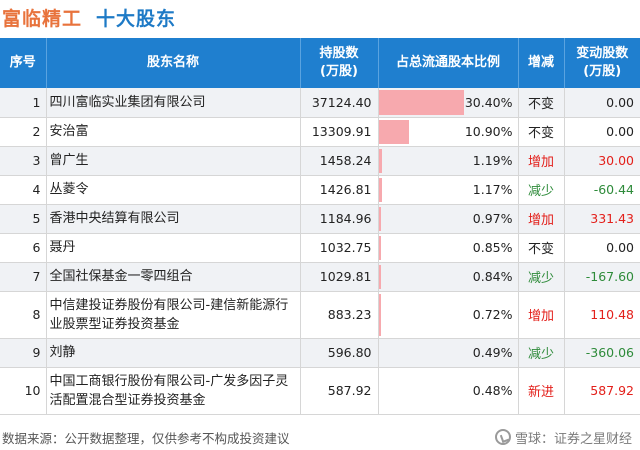  What do you see at coordinates (339, 132) in the screenshot?
I see `holder-shares: 13309.91` at bounding box center [339, 132].